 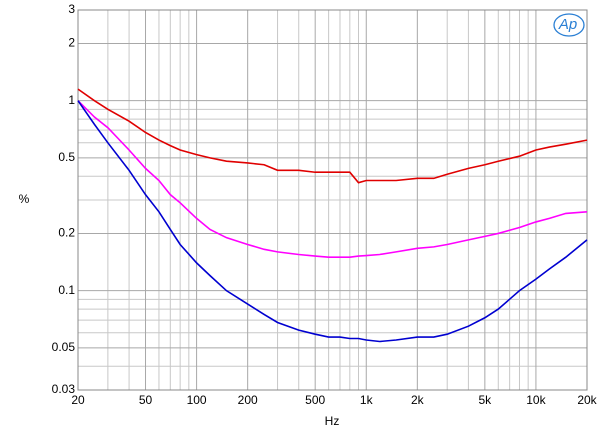 I want to click on x-tick-label: 10k, so click(x=536, y=400).